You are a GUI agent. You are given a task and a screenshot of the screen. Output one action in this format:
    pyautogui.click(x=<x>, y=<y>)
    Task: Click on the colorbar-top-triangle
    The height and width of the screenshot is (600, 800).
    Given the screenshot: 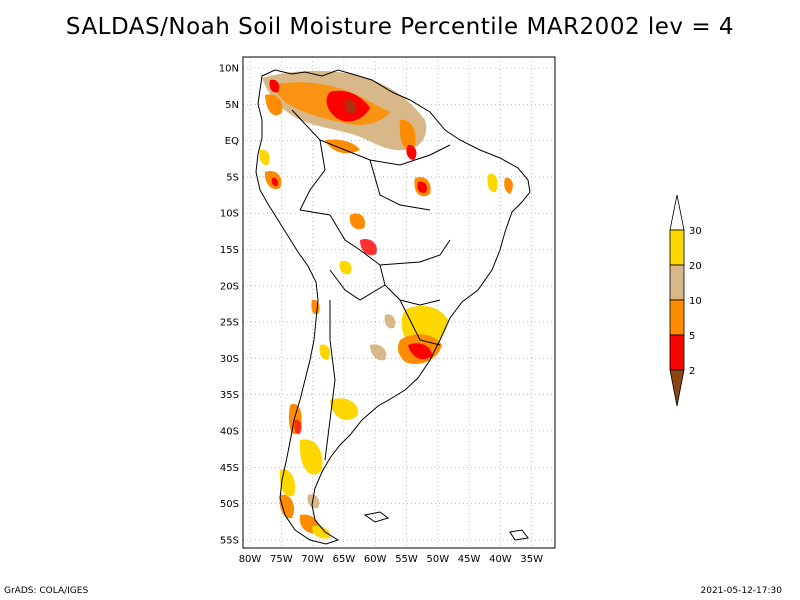 What is the action you would take?
    pyautogui.click(x=677, y=212)
    